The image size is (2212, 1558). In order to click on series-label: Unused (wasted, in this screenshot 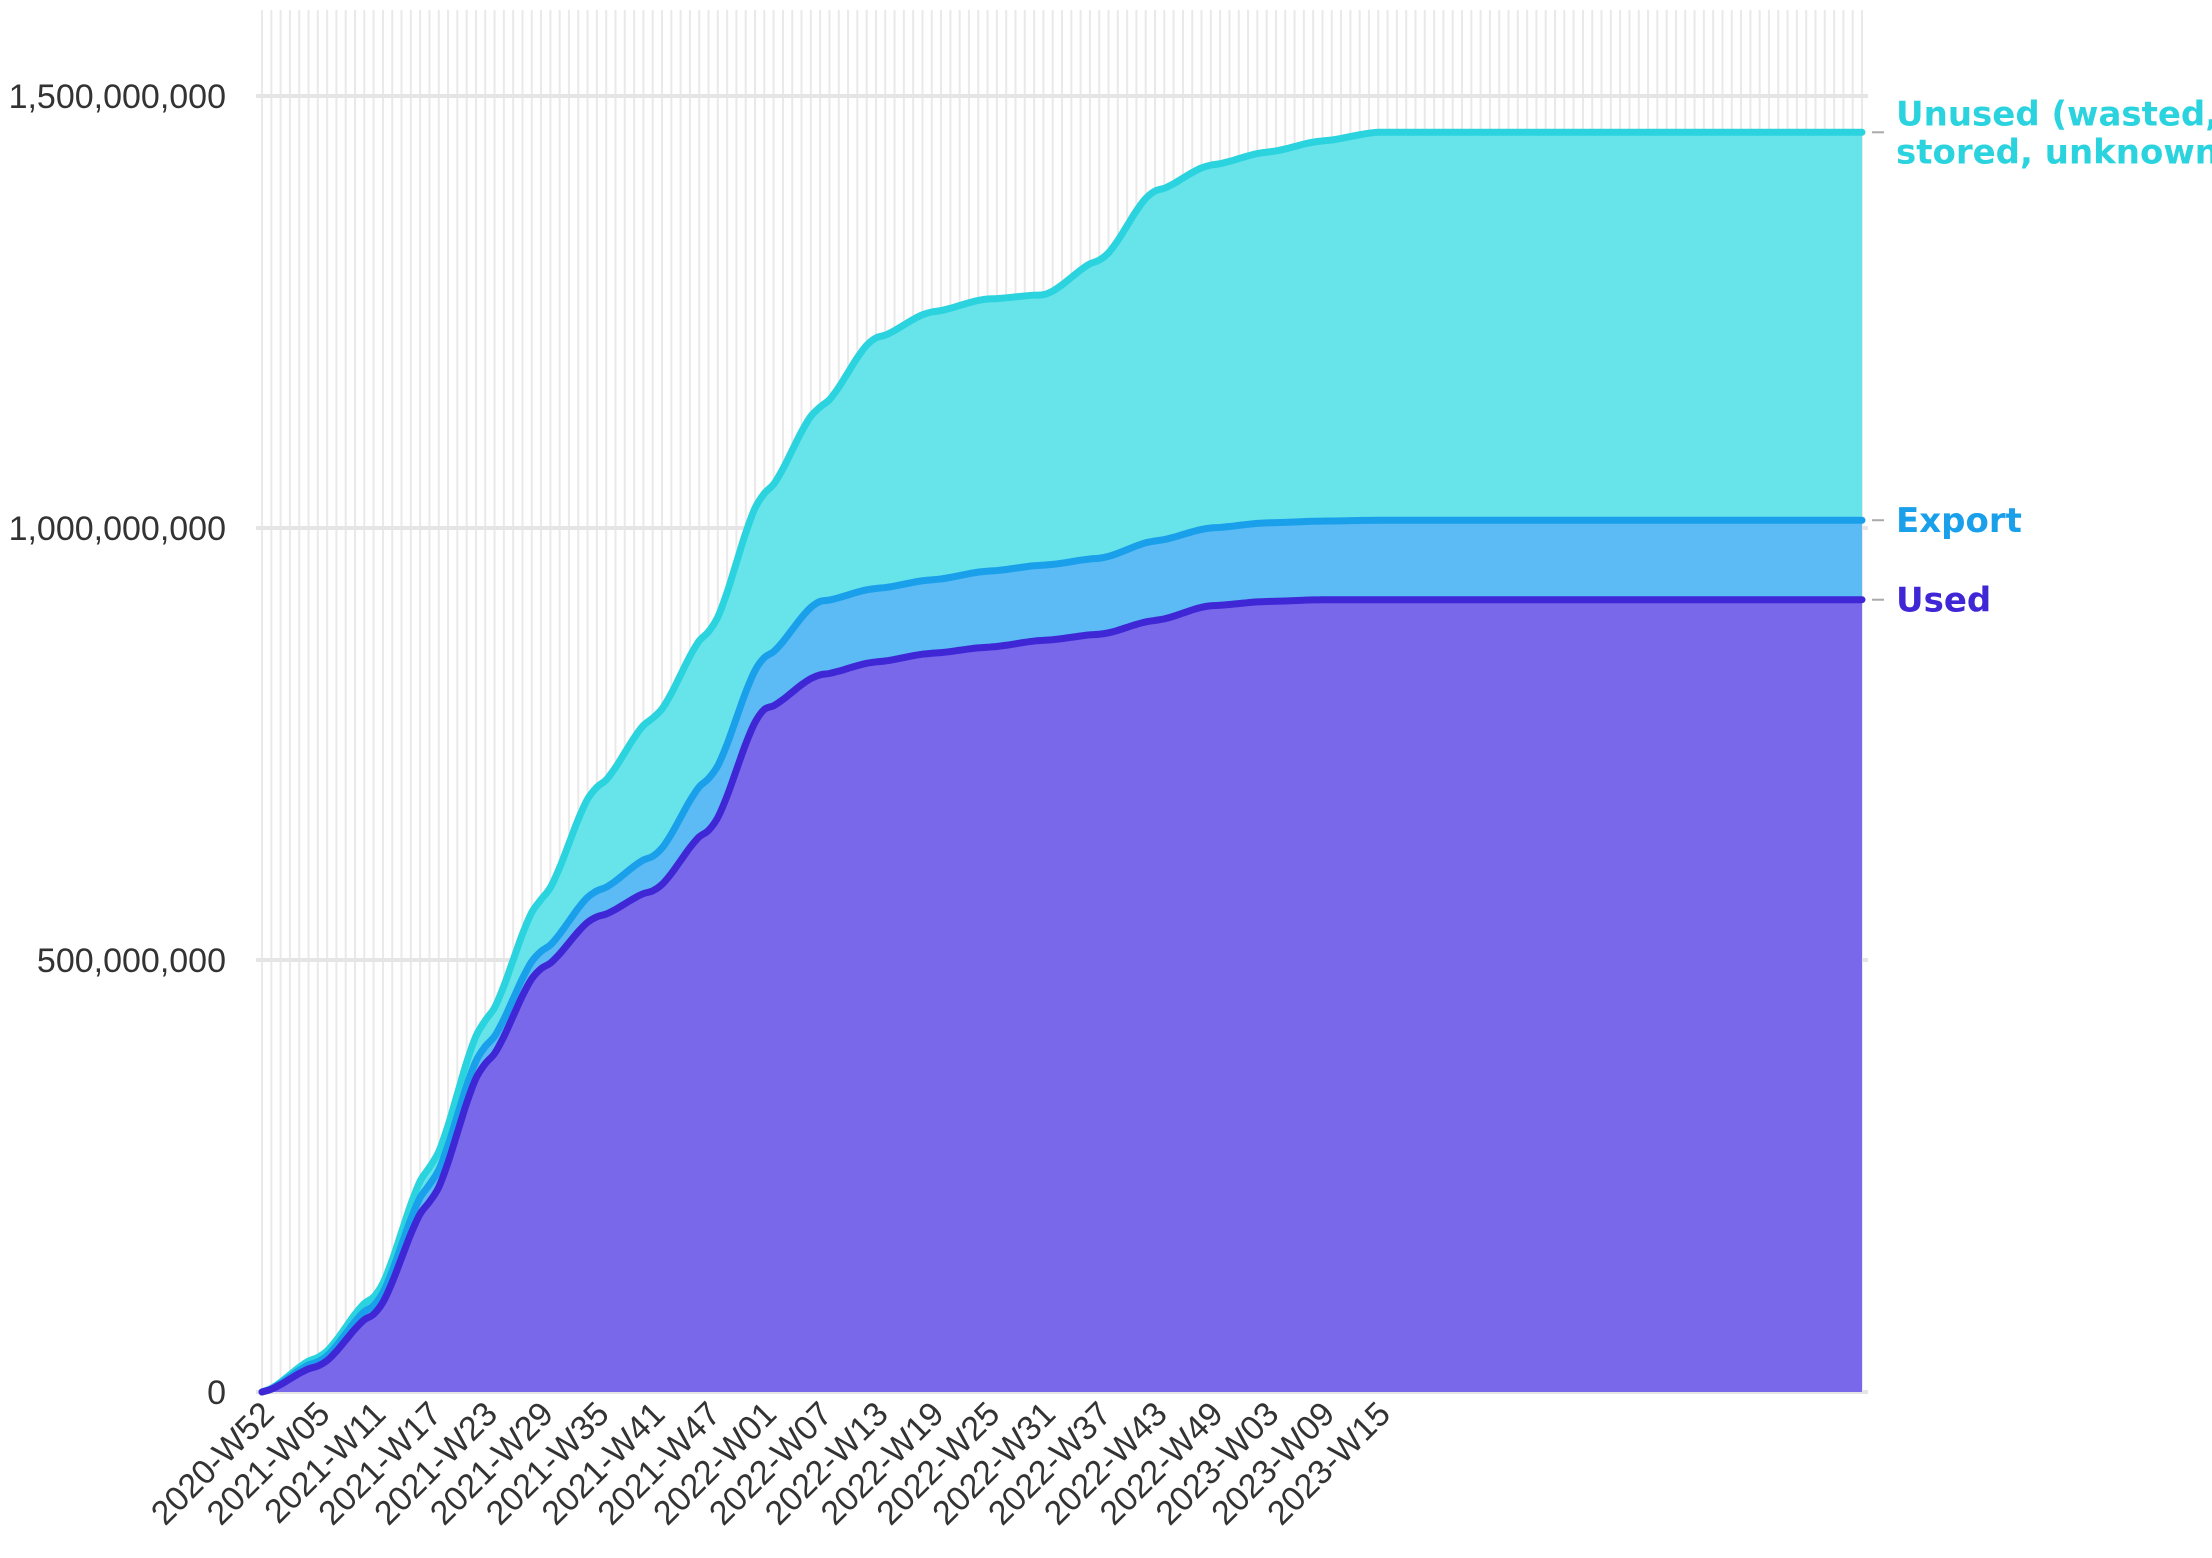, I will do `click(2054, 114)`.